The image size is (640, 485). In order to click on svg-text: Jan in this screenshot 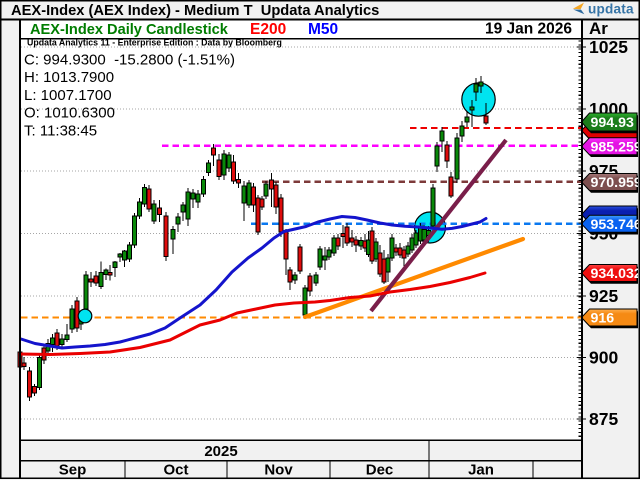, I will do `click(481, 470)`.